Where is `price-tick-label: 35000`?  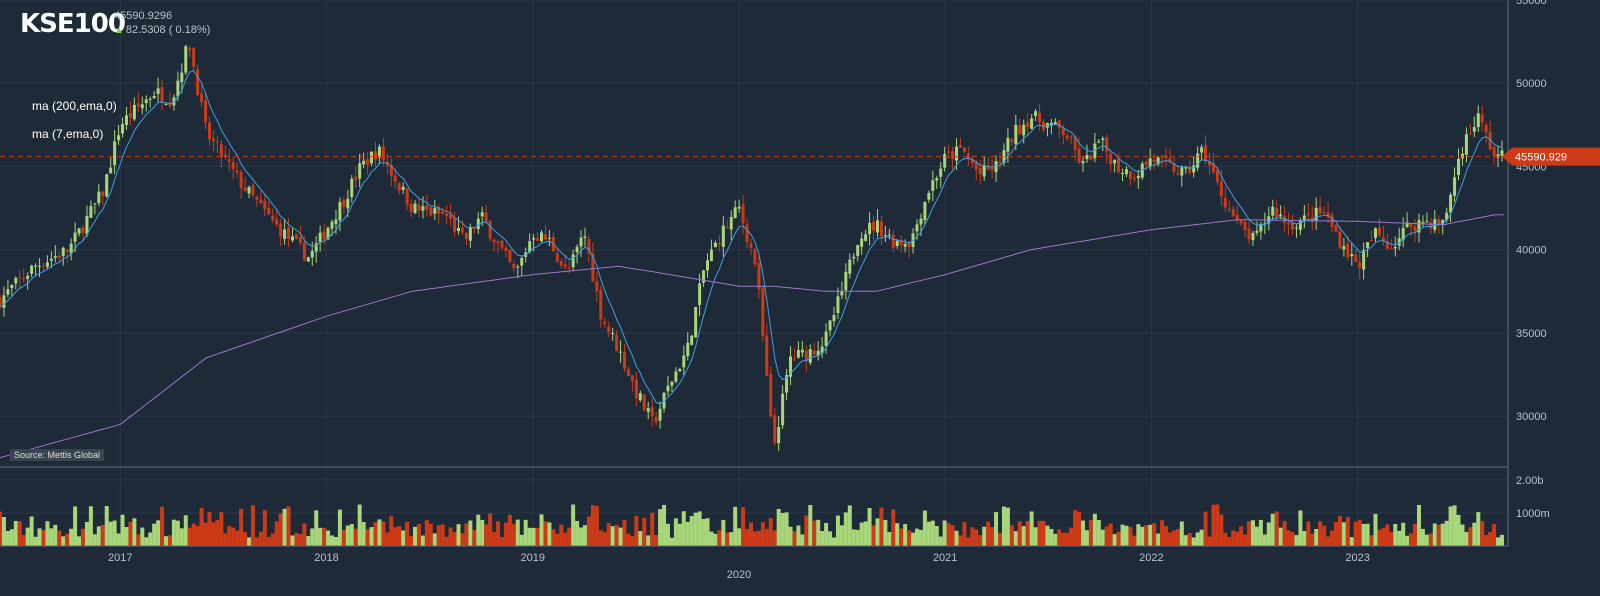 price-tick-label: 35000 is located at coordinates (1531, 334).